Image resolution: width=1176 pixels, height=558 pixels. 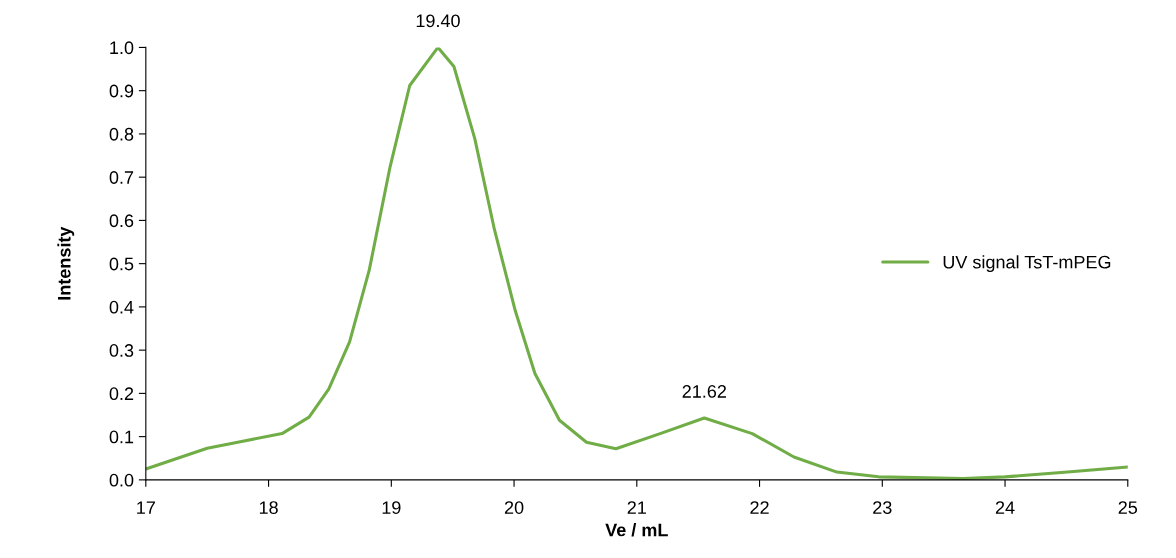 What do you see at coordinates (121, 307) in the screenshot?
I see `y-tick-label: 0.4` at bounding box center [121, 307].